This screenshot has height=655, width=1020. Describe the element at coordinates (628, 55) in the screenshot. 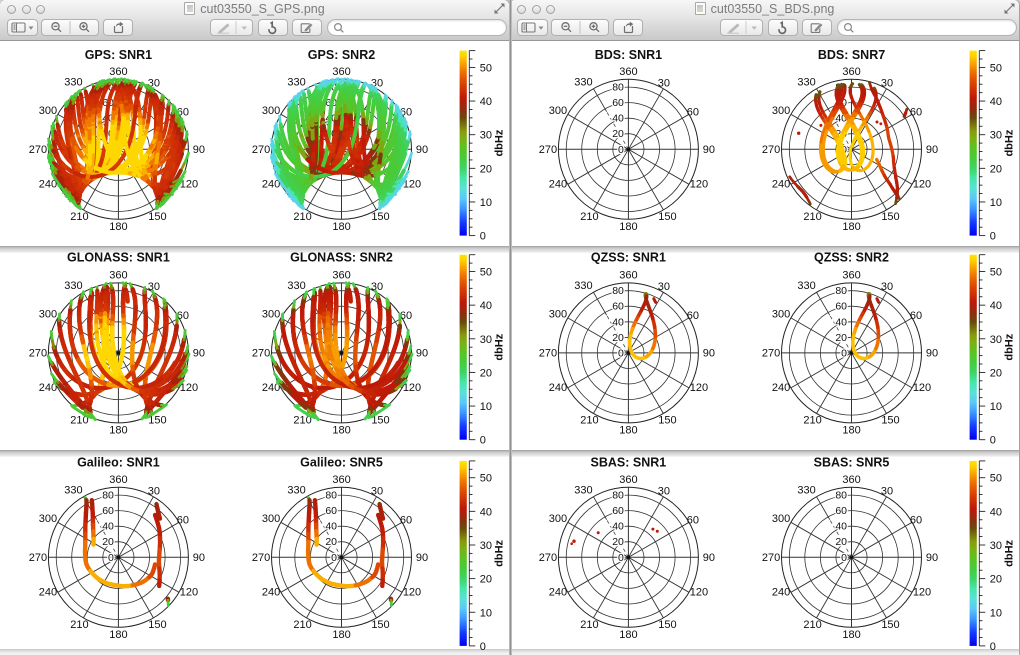

I see `svg-text: BDS: SNR1` at that location.